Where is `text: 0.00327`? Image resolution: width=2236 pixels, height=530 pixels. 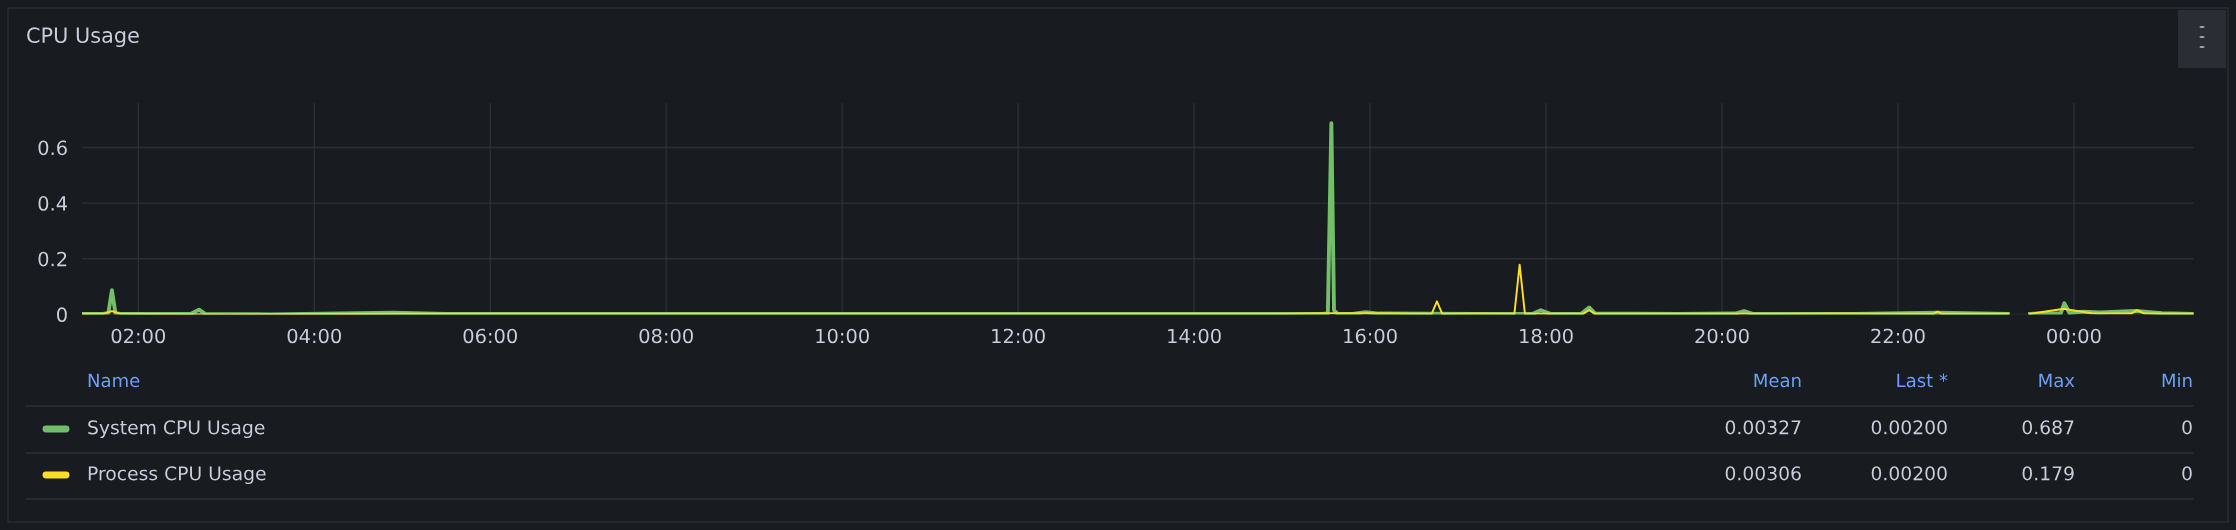
text: 0.00327 is located at coordinates (1763, 427).